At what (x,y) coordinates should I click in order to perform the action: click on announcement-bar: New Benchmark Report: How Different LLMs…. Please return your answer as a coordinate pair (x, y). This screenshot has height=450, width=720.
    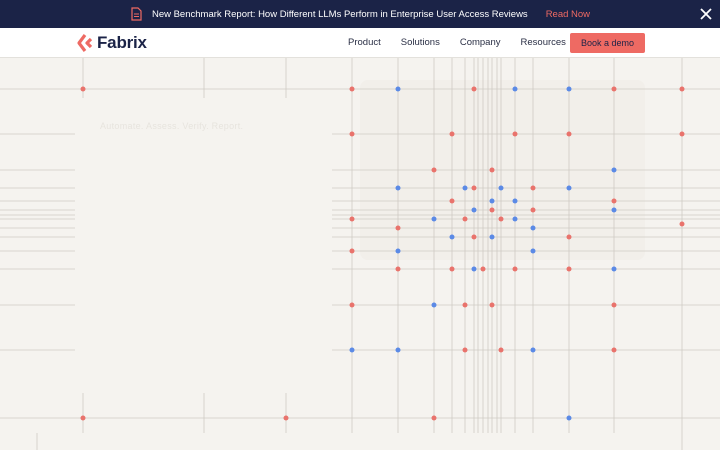
    Looking at the image, I should click on (360, 14).